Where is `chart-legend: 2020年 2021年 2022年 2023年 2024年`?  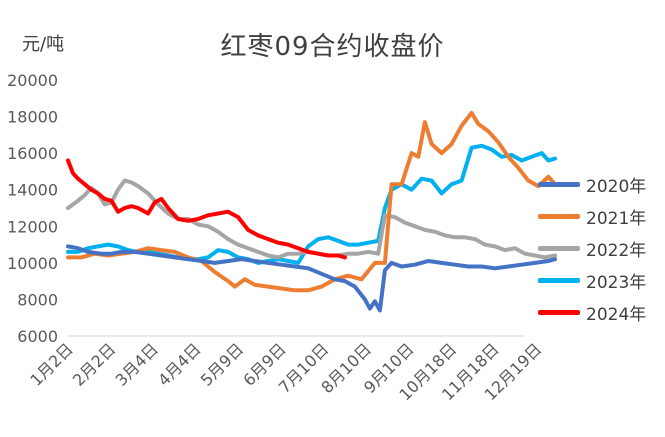 chart-legend: 2020年 2021年 2022年 2023年 2024年 is located at coordinates (600, 248).